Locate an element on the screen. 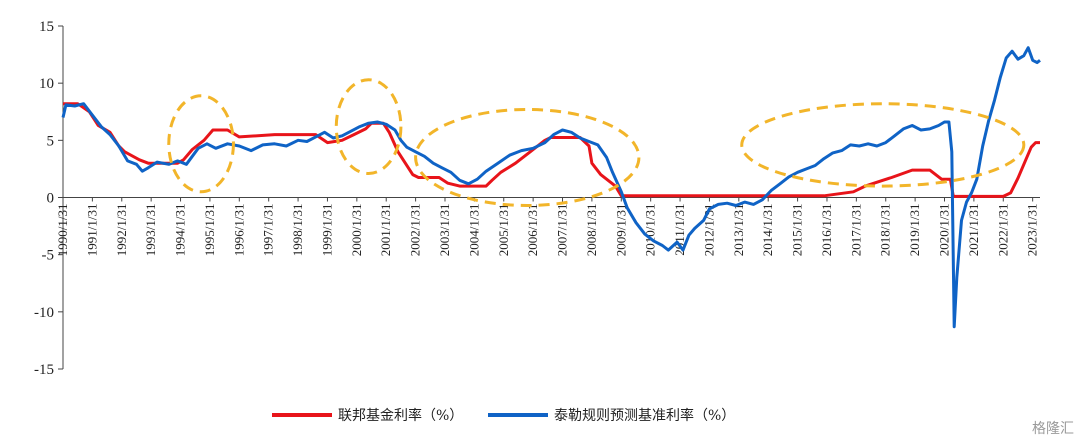 The image size is (1080, 444). x-tick-label: 1998/1/31 is located at coordinates (297, 230).